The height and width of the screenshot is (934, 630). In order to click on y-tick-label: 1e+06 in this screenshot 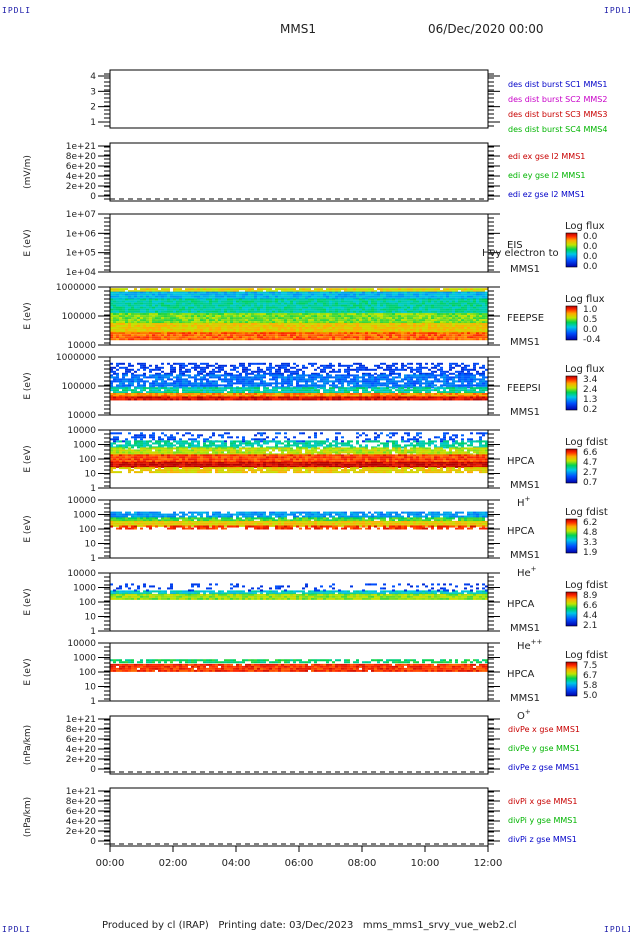, I will do `click(81, 234)`.